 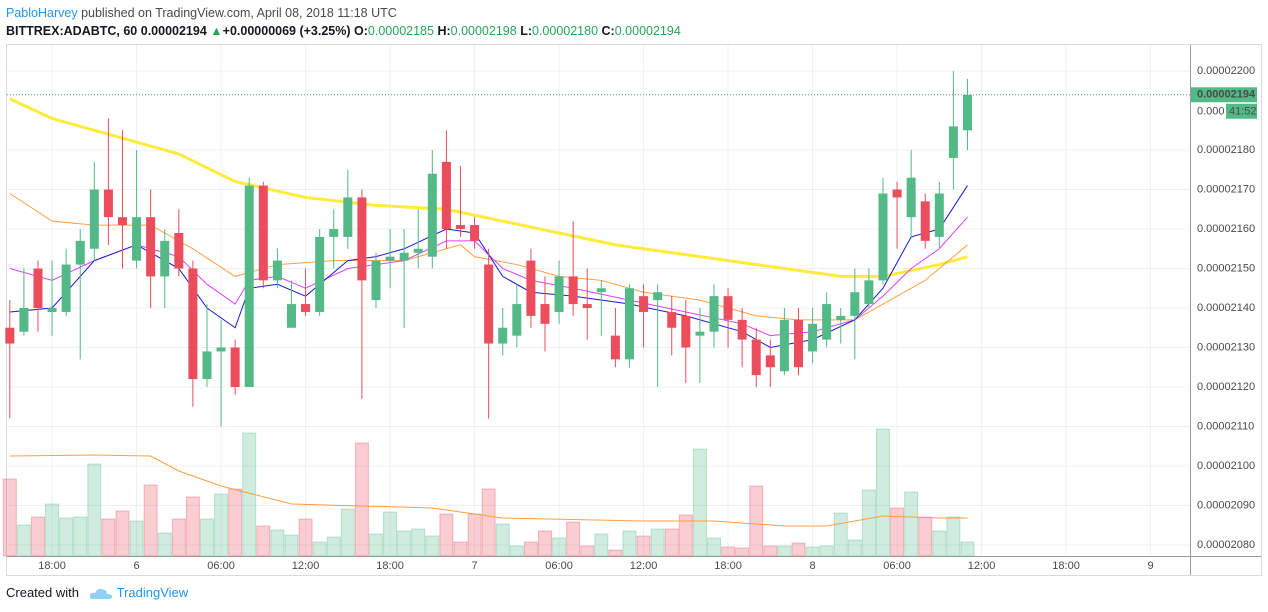 What do you see at coordinates (137, 566) in the screenshot?
I see `x-tick-label: 6` at bounding box center [137, 566].